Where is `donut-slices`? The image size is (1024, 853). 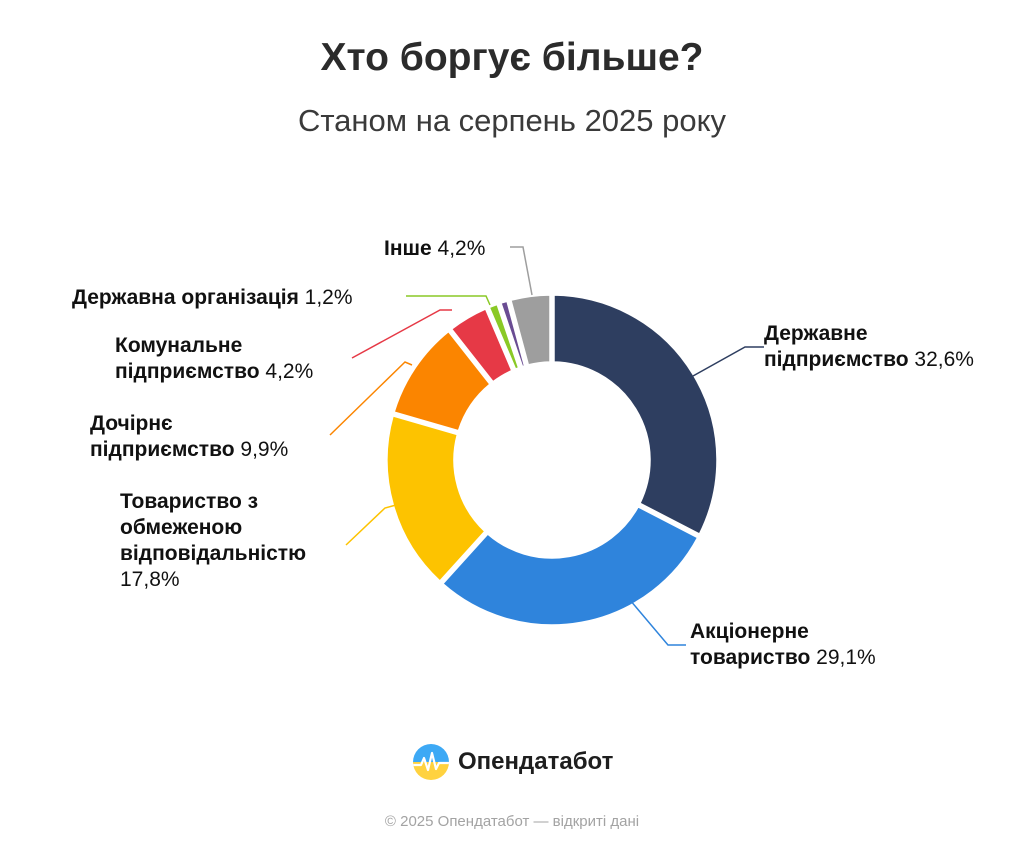 donut-slices is located at coordinates (552, 460).